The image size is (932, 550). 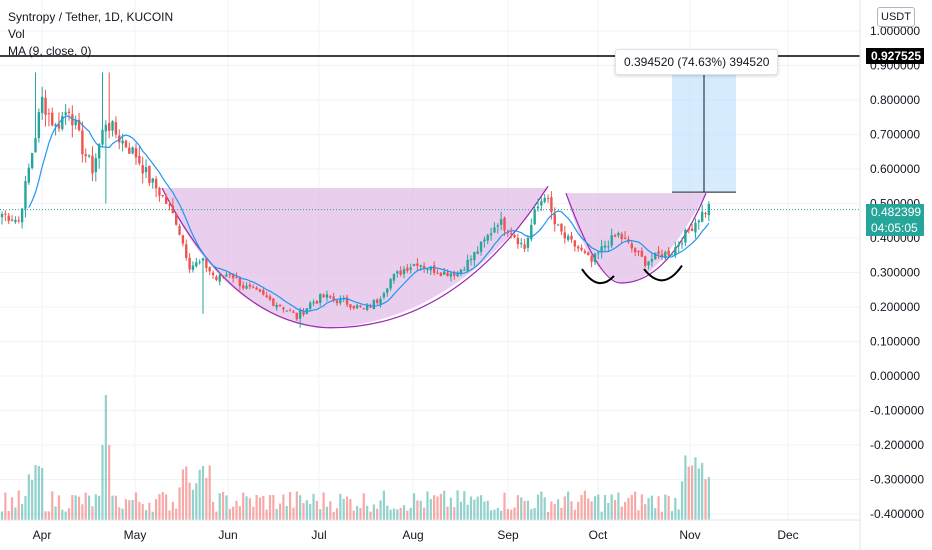 What do you see at coordinates (16, 34) in the screenshot?
I see `volume-indicator-label: Vol` at bounding box center [16, 34].